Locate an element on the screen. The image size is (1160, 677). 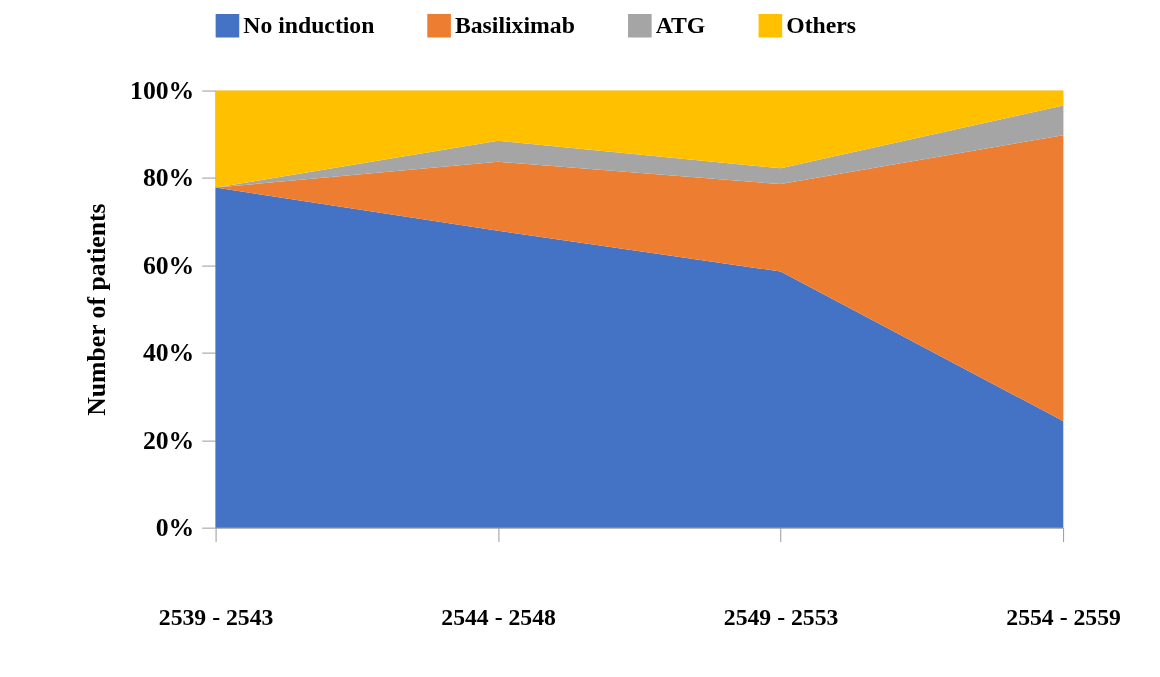
y-tick-label: 60% is located at coordinates (168, 265).